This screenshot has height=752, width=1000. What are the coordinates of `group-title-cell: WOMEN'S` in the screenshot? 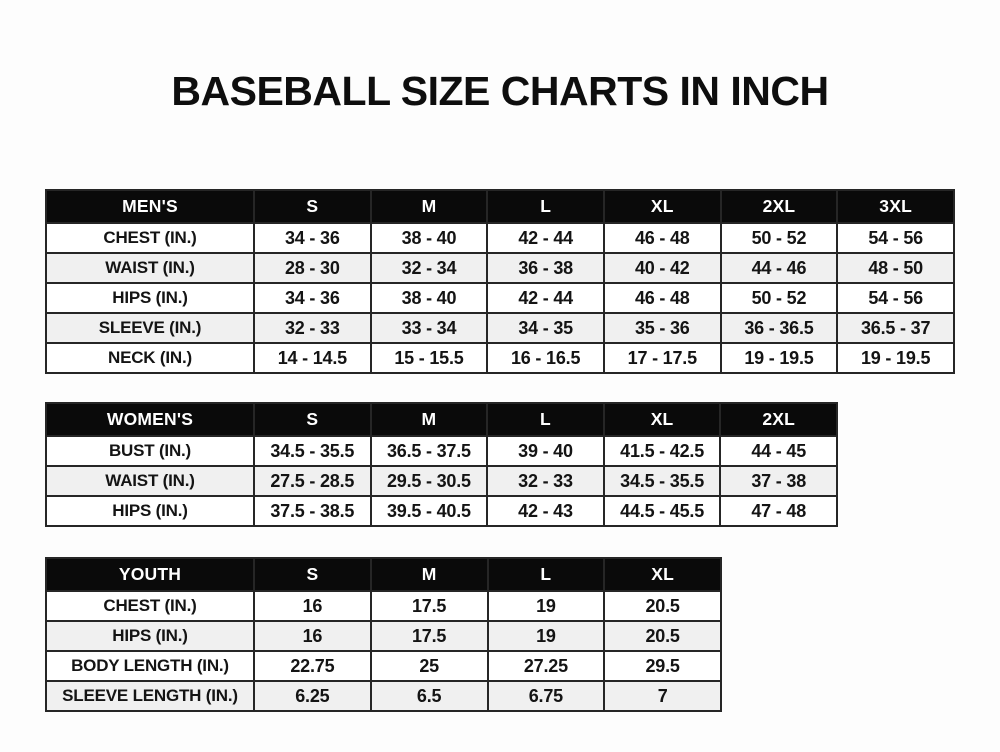 It's located at (150, 419).